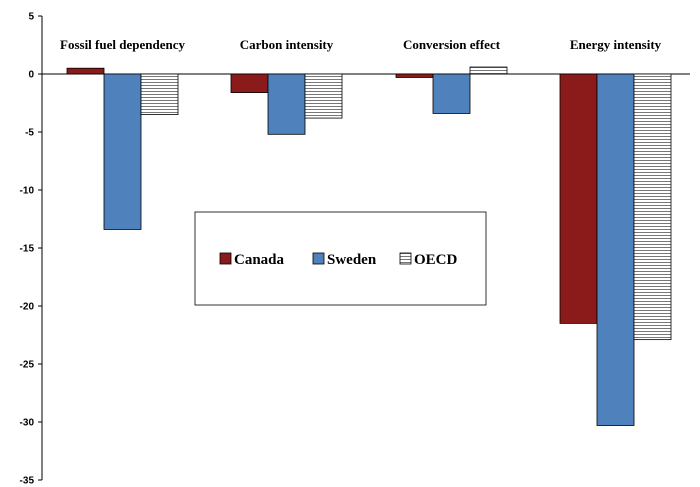 The height and width of the screenshot is (487, 700). What do you see at coordinates (31, 17) in the screenshot?
I see `y-tick-label: 5` at bounding box center [31, 17].